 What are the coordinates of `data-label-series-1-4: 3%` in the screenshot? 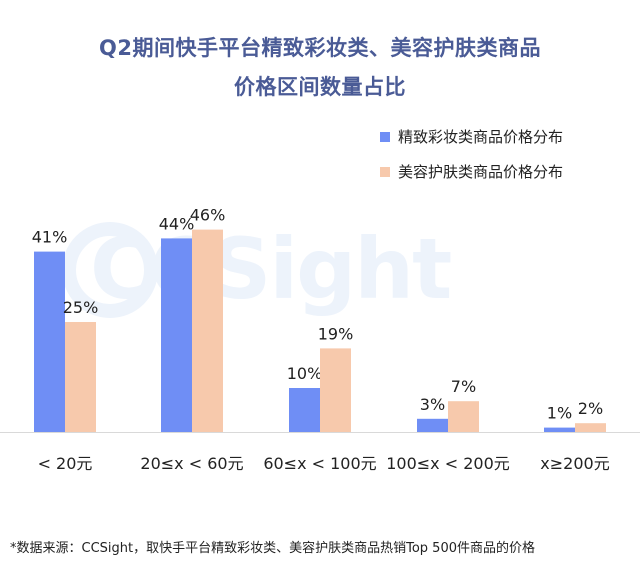 It's located at (432, 404).